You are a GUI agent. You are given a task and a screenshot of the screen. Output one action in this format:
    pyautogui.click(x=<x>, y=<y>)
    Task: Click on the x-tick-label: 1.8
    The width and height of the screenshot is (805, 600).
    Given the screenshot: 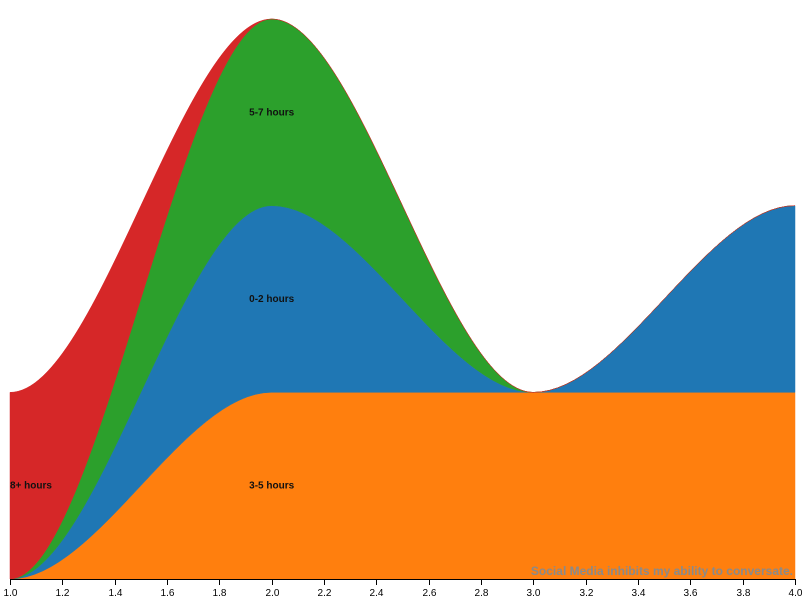 What is the action you would take?
    pyautogui.click(x=220, y=593)
    